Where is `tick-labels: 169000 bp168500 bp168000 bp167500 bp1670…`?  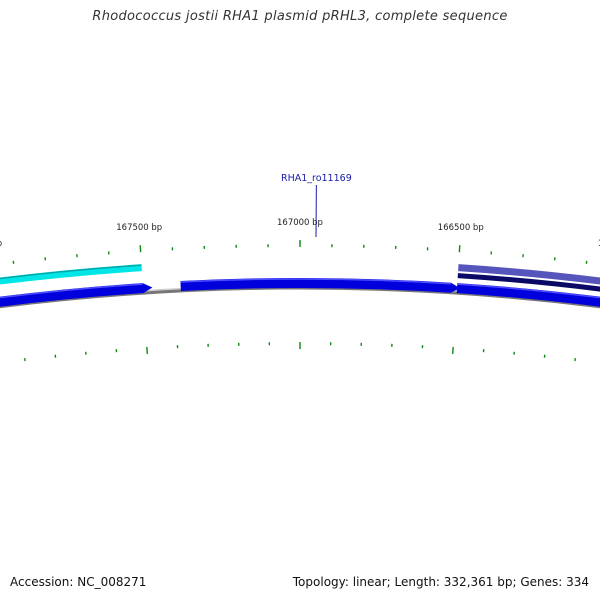
tick-labels: 169000 bp168500 bp168000 bp167500 bp1670… is located at coordinates (300, 233).